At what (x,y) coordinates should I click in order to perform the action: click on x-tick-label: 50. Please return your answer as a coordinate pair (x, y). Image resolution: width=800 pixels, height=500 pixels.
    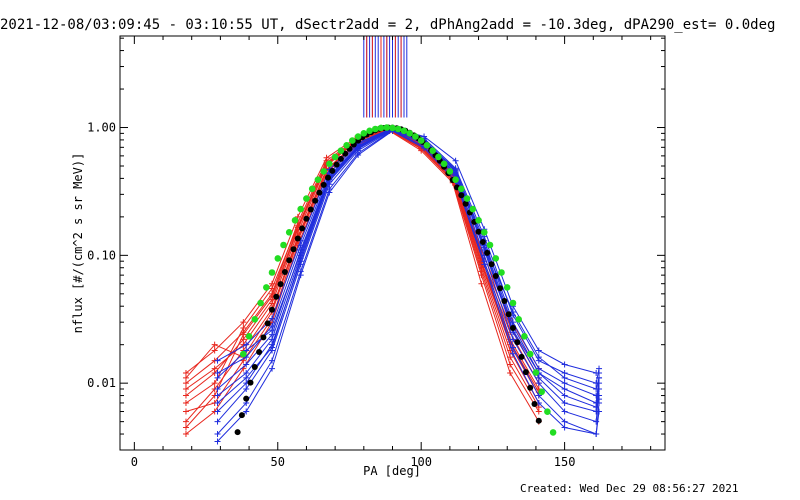
    Looking at the image, I should click on (278, 462).